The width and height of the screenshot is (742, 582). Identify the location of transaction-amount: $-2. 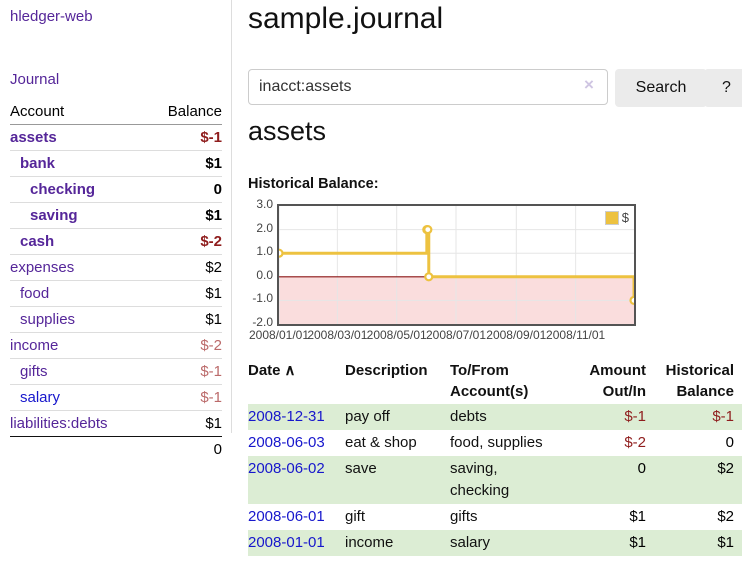
(635, 442).